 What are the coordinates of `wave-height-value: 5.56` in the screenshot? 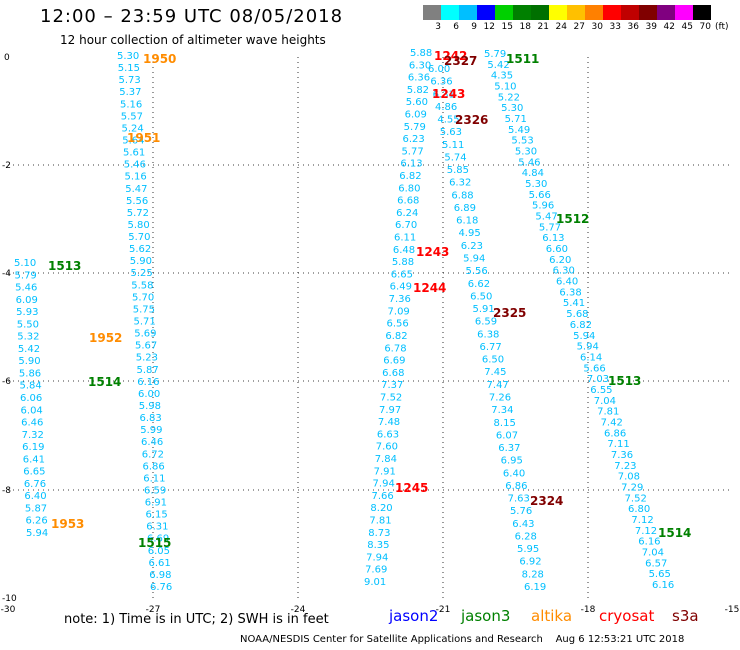 It's located at (137, 201).